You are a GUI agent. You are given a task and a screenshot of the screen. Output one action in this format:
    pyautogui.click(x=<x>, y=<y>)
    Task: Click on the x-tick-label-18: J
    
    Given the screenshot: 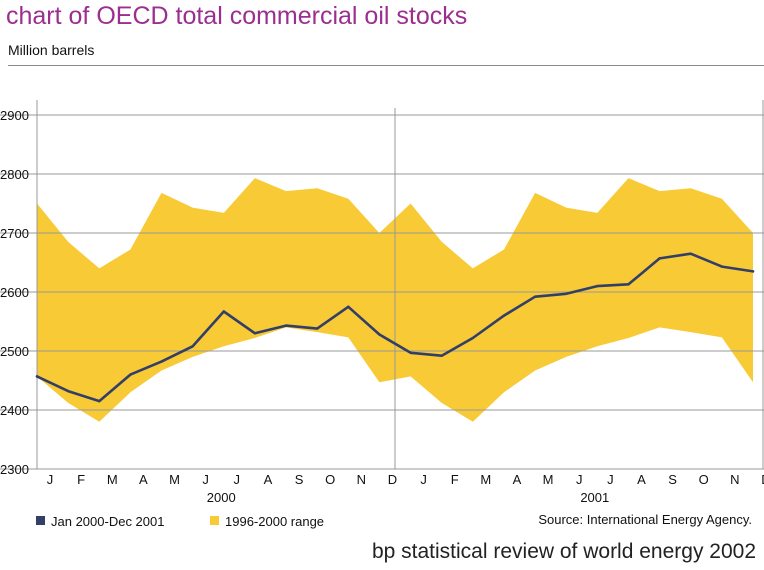 What is the action you would take?
    pyautogui.click(x=610, y=479)
    